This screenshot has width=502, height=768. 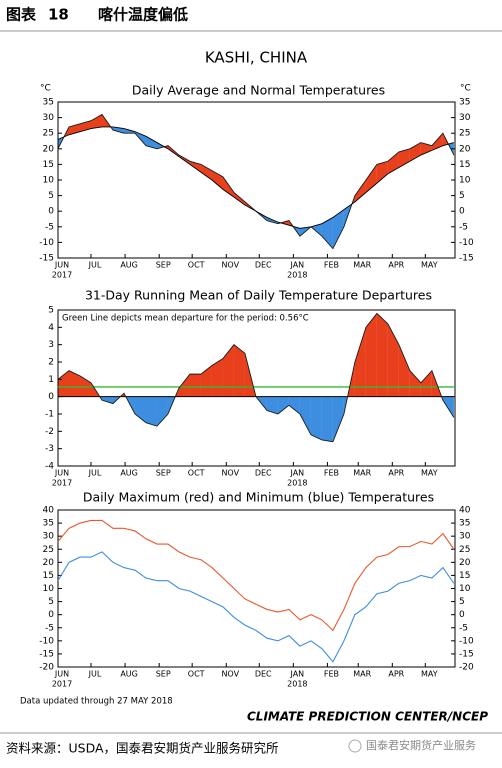 I want to click on y-tick-label: -2, so click(x=49, y=432).